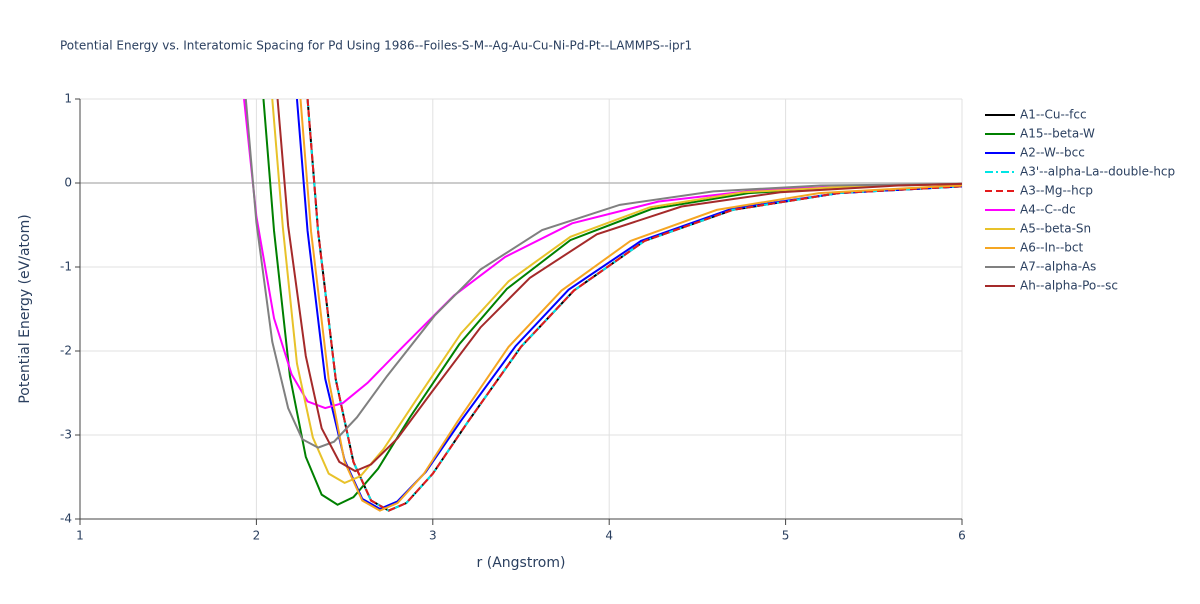  What do you see at coordinates (433, 536) in the screenshot?
I see `x-tick-label: 3` at bounding box center [433, 536].